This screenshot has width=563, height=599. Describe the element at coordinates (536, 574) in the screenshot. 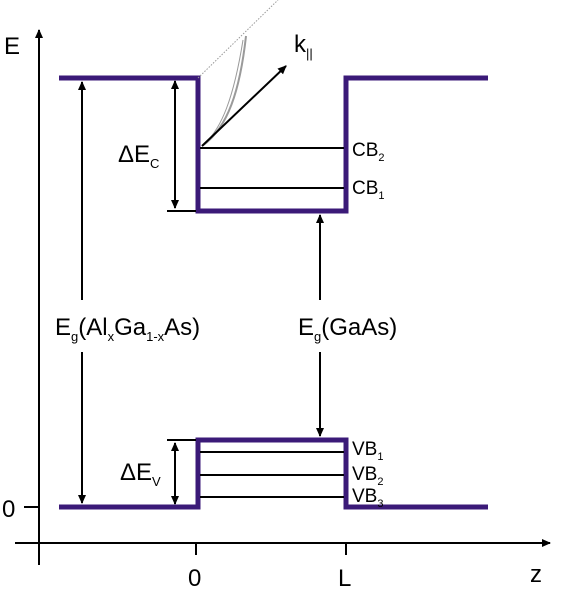

I see `position-axis-label: z` at that location.